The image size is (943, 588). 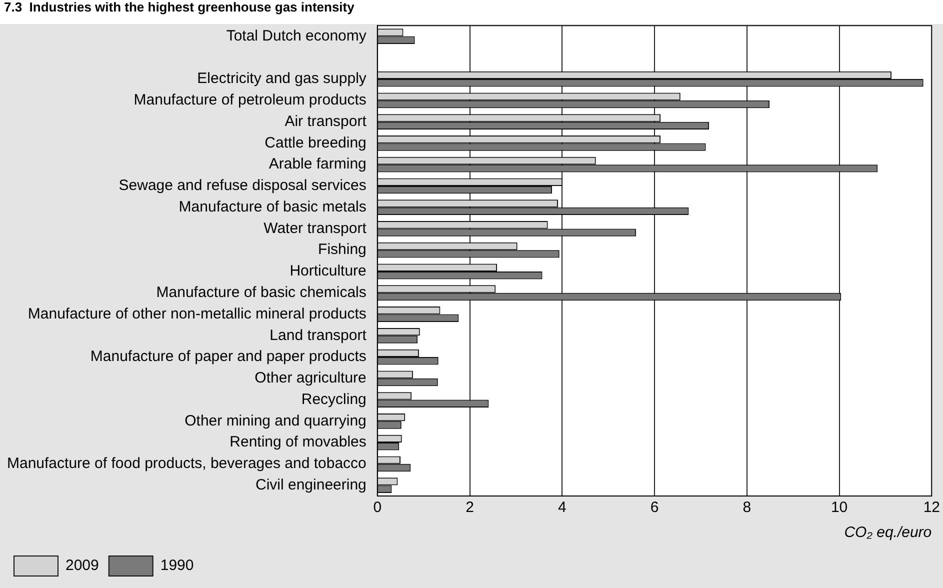 I want to click on y-tick-label: Renting of movables, so click(x=298, y=442).